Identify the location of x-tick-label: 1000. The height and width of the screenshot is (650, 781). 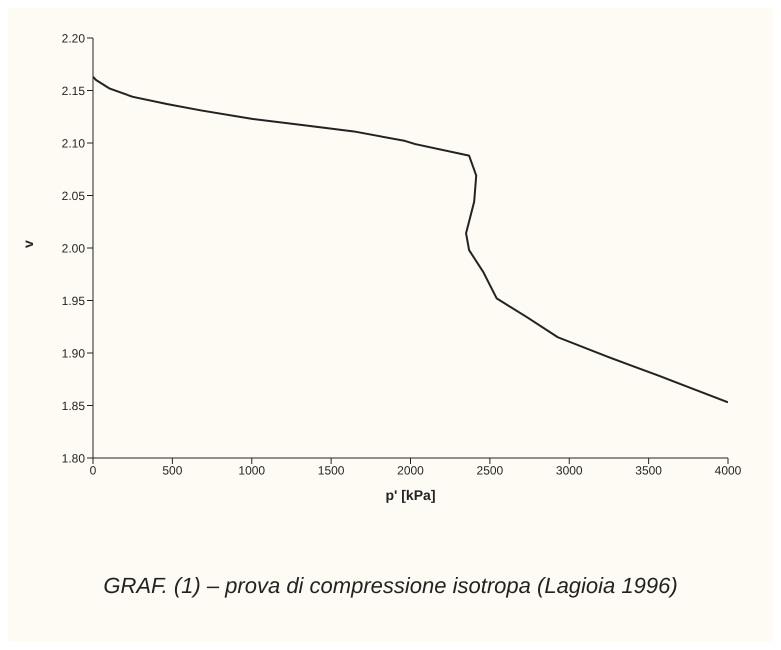
(252, 471).